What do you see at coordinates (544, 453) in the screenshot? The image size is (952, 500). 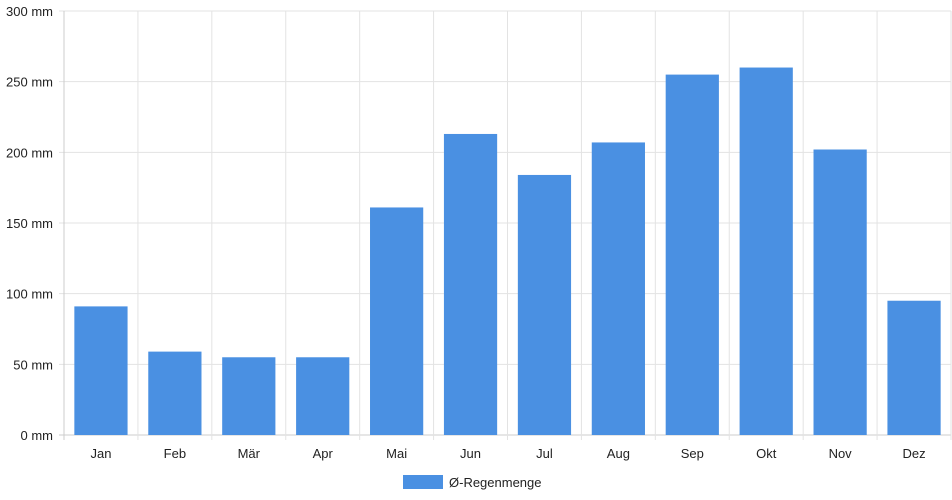 I see `x-tick-label: Jul` at bounding box center [544, 453].